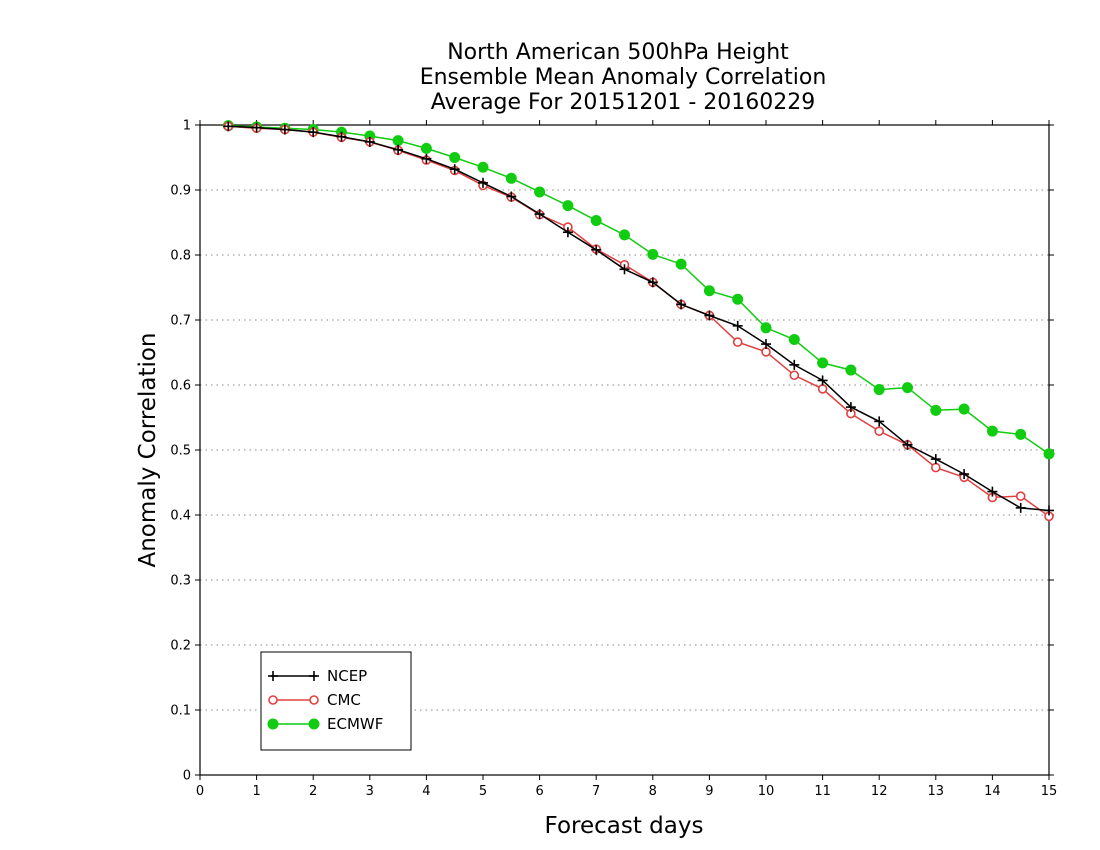 The width and height of the screenshot is (1100, 850). What do you see at coordinates (314, 724) in the screenshot?
I see `legend-marker-end-ecmwf` at bounding box center [314, 724].